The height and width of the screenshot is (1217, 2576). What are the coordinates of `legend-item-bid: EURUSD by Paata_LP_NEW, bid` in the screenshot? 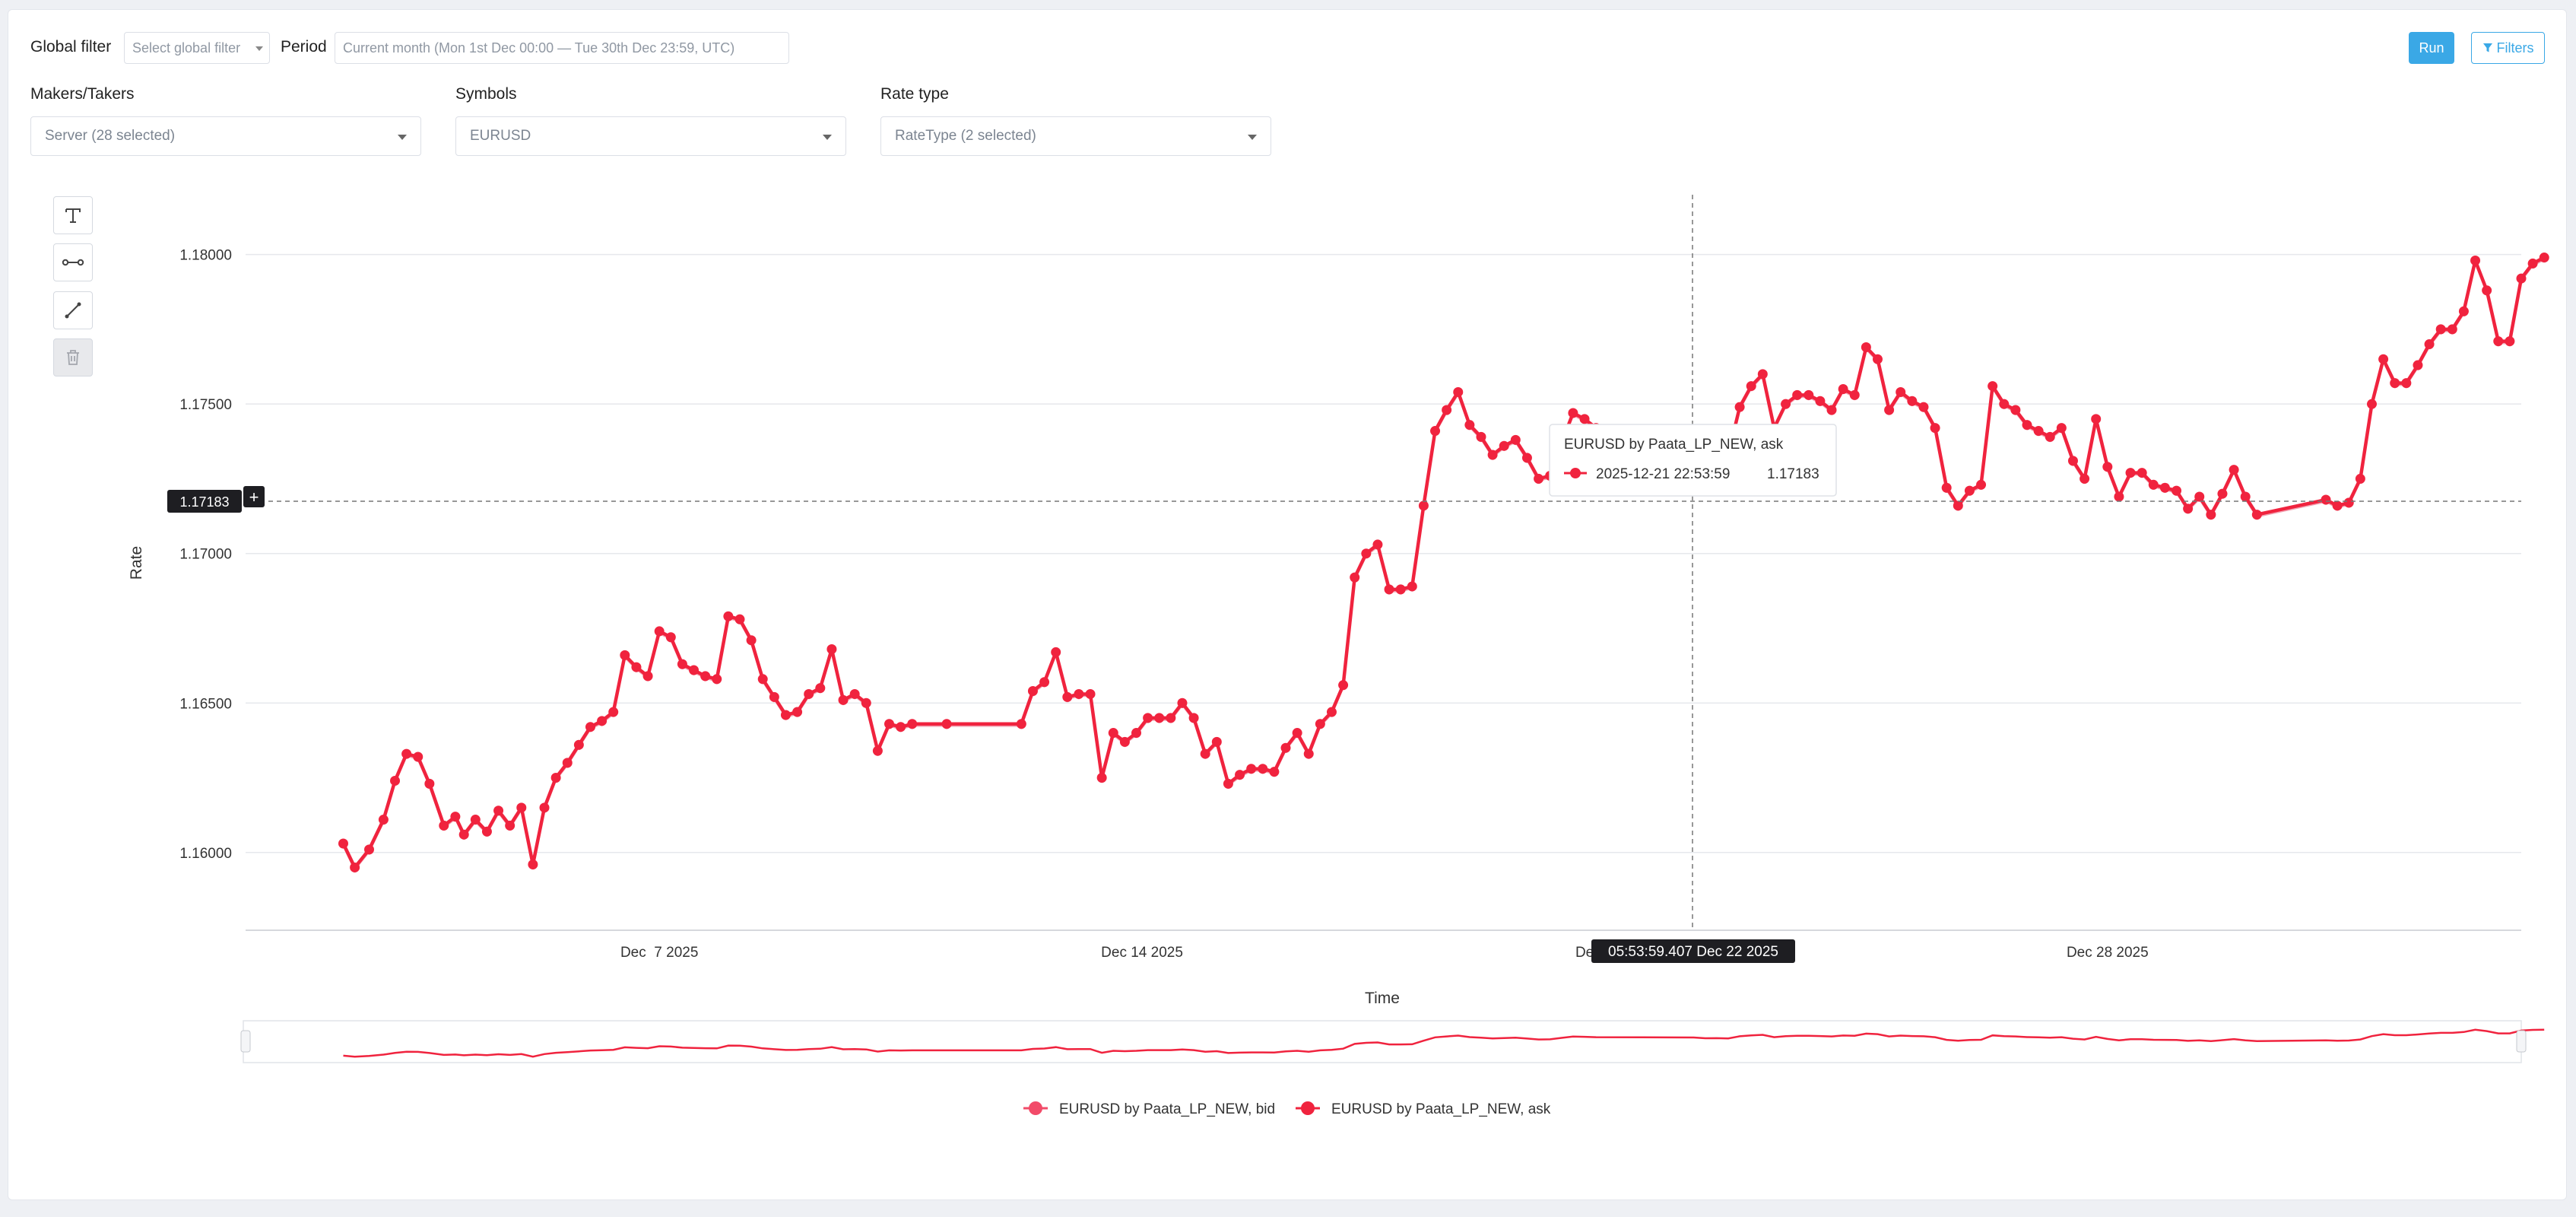 It's located at (1149, 1109).